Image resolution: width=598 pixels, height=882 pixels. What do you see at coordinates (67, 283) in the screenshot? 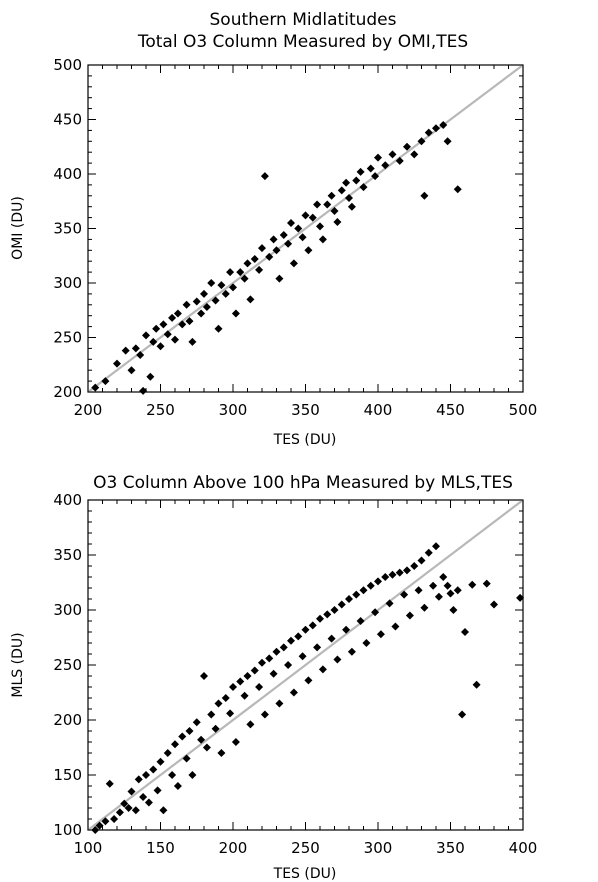
I see `y-tick-label: 300` at bounding box center [67, 283].